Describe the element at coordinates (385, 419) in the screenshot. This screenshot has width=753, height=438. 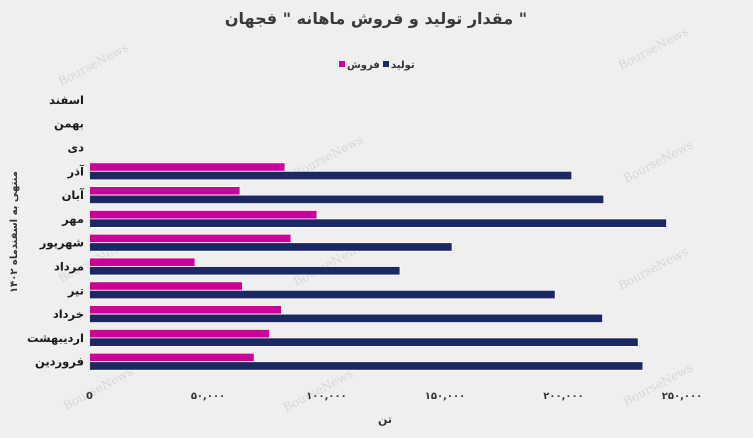
I see `x-axis-label: تن` at that location.